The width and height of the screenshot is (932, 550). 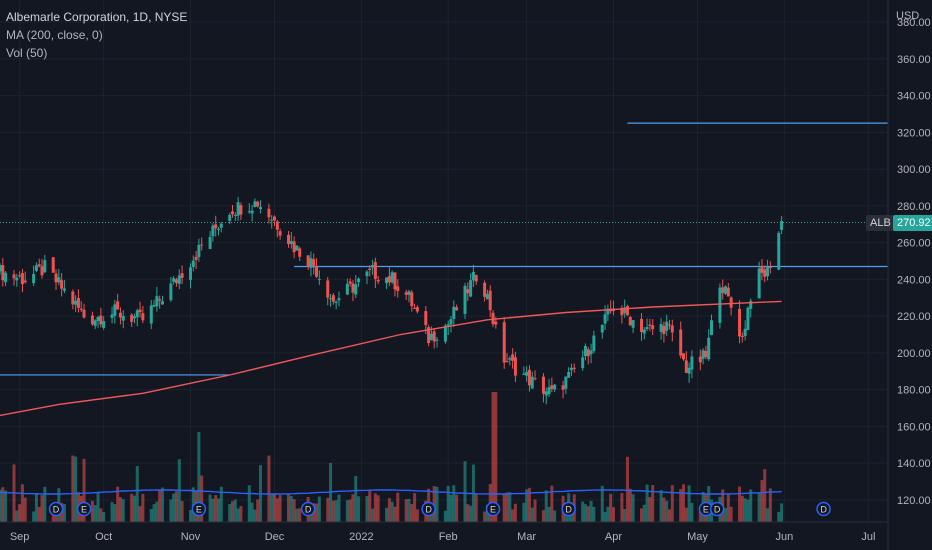 I want to click on last-price-badge: 270.92, so click(x=912, y=222).